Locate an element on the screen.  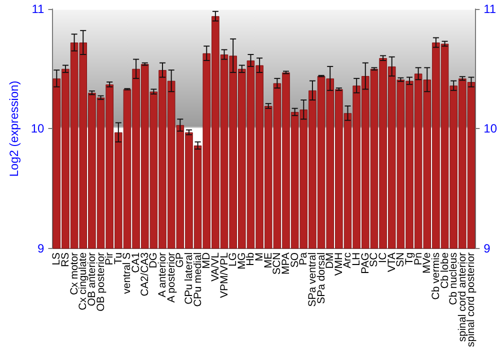
y2-tick-label: 11 is located at coordinates (490, 9).